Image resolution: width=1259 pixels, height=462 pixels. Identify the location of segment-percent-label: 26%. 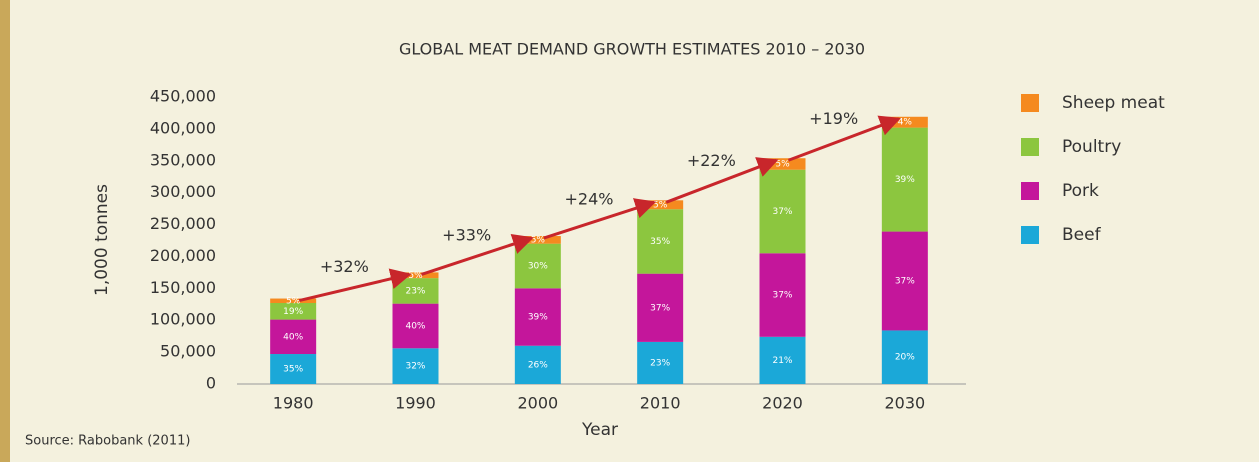
(538, 365).